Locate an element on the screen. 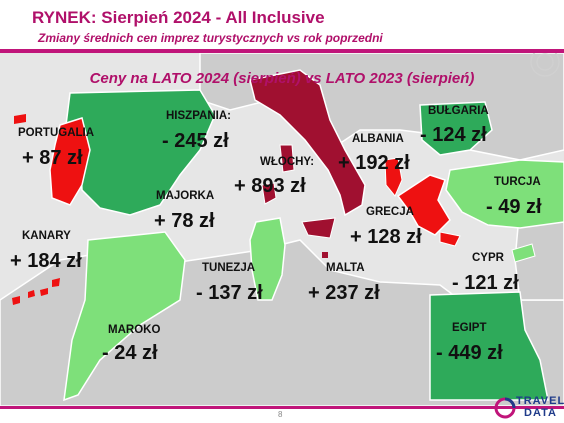 The height and width of the screenshot is (423, 564). value-bulgaria: - 124 zł is located at coordinates (453, 135).